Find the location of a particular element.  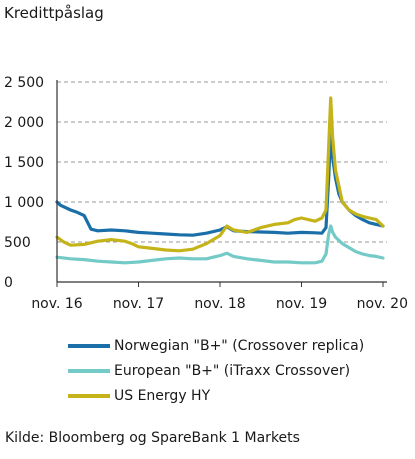

legend-item-european: European "B+" (iTraxx Crossover) is located at coordinates (216, 370).